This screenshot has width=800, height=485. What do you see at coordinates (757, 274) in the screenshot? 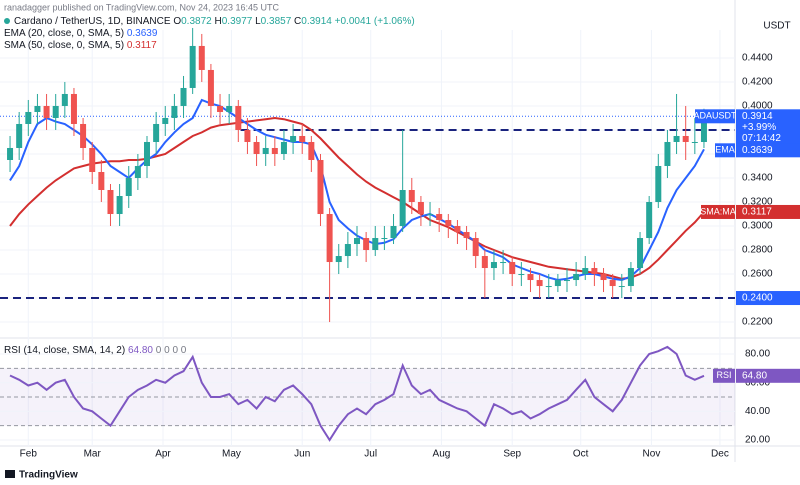
I see `y-tick-label: 0.2600` at bounding box center [757, 274].